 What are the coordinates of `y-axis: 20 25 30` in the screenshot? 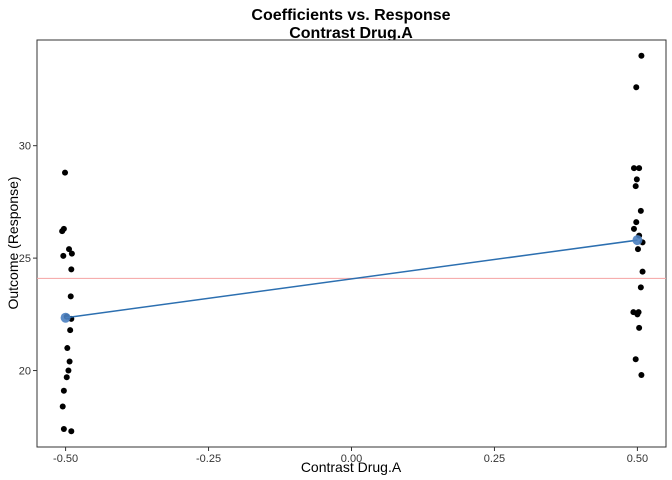 It's located at (28, 259).